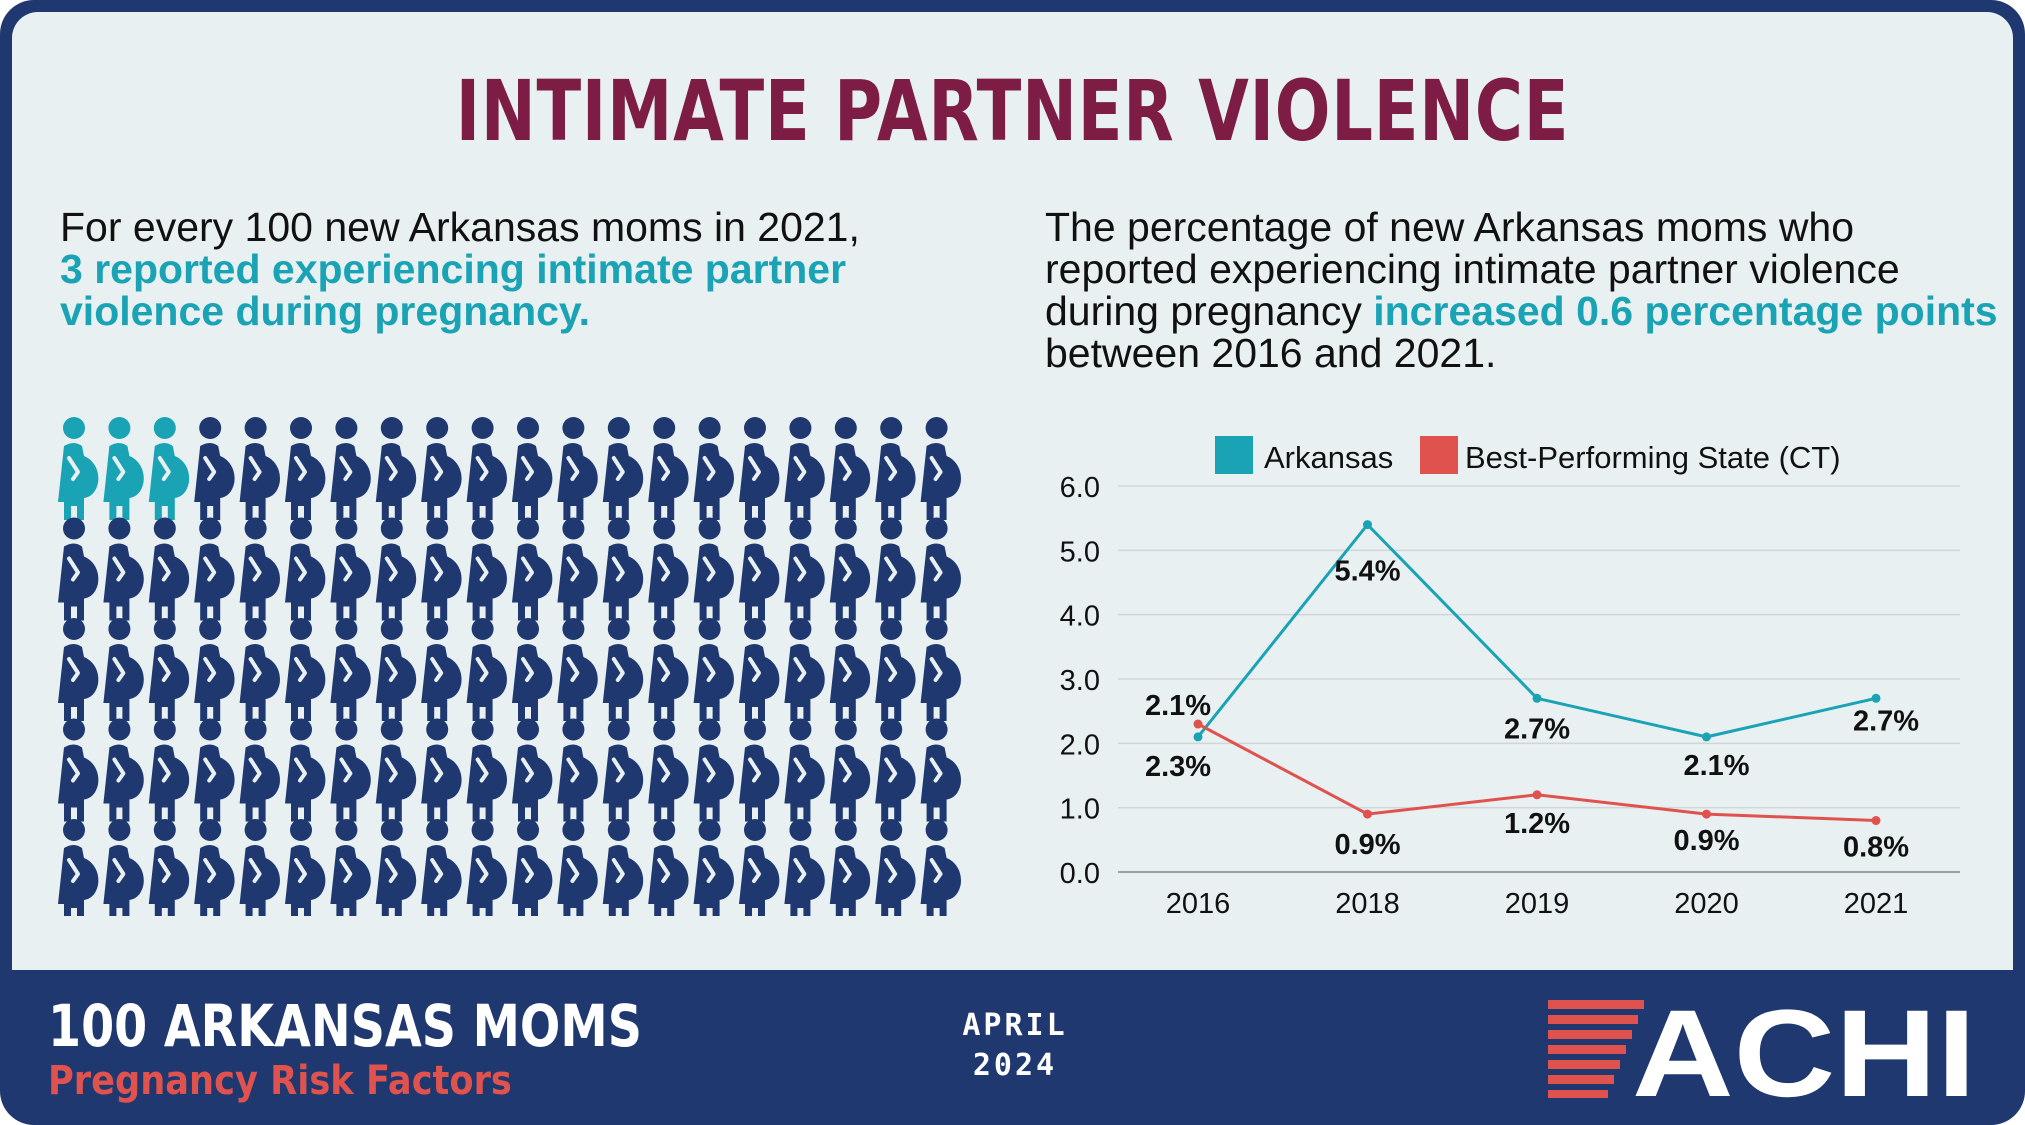 The image size is (2025, 1125). I want to click on achi-logo-stripes-icon, so click(1596, 1049).